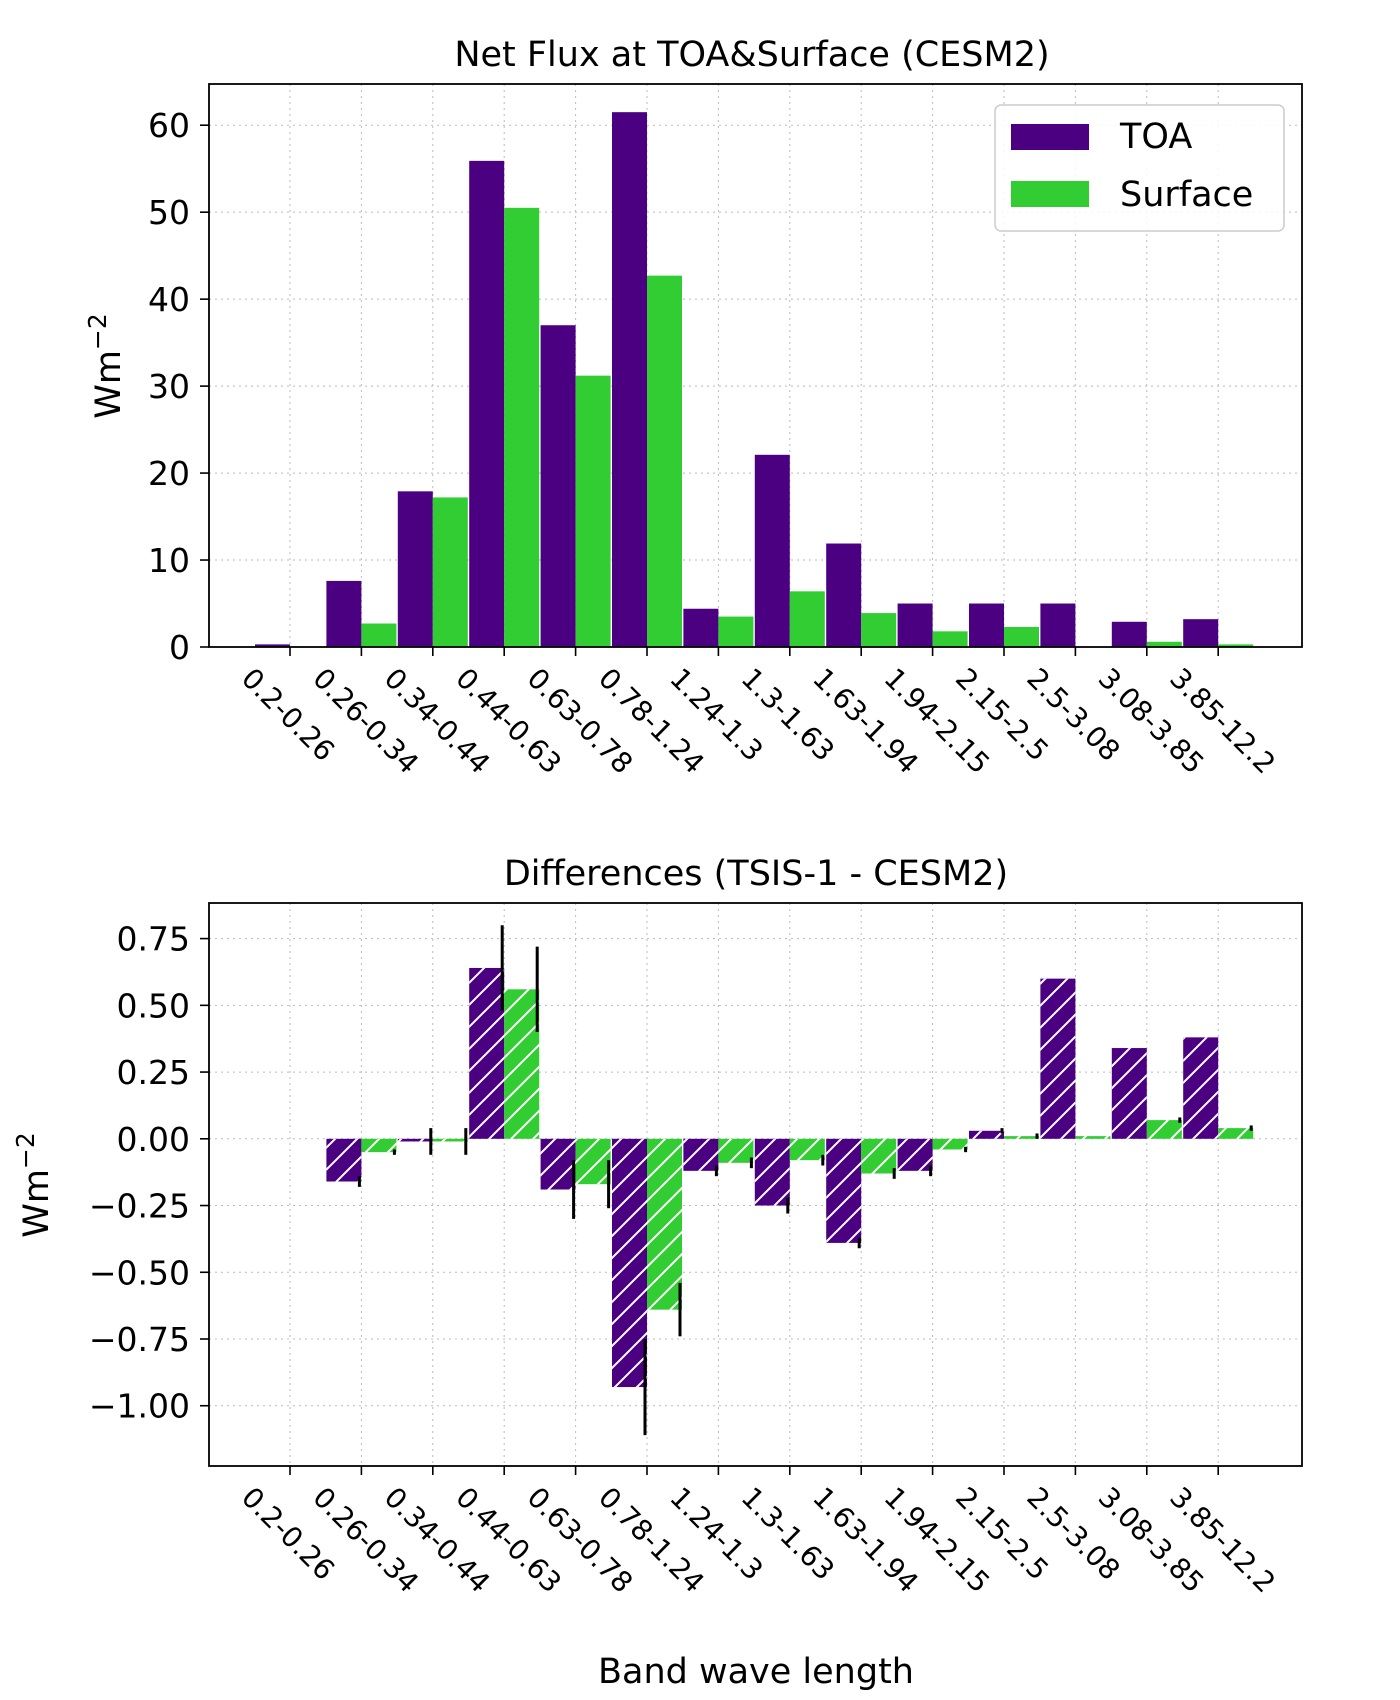 This screenshot has width=1400, height=1700. I want to click on bottom-ytick-label: 0.00, so click(153, 1139).